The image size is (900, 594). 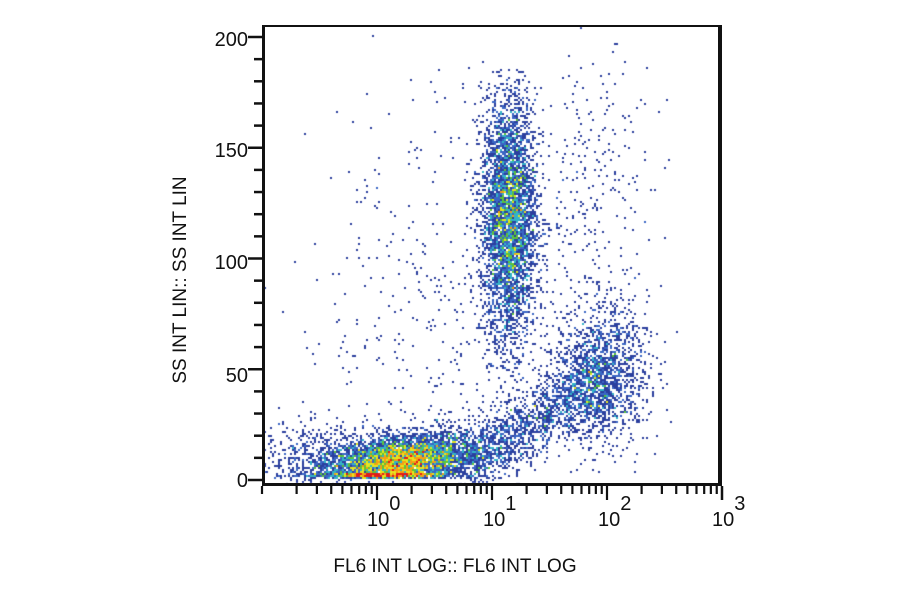 I want to click on y-tick-label-100: 100, so click(x=231, y=263).